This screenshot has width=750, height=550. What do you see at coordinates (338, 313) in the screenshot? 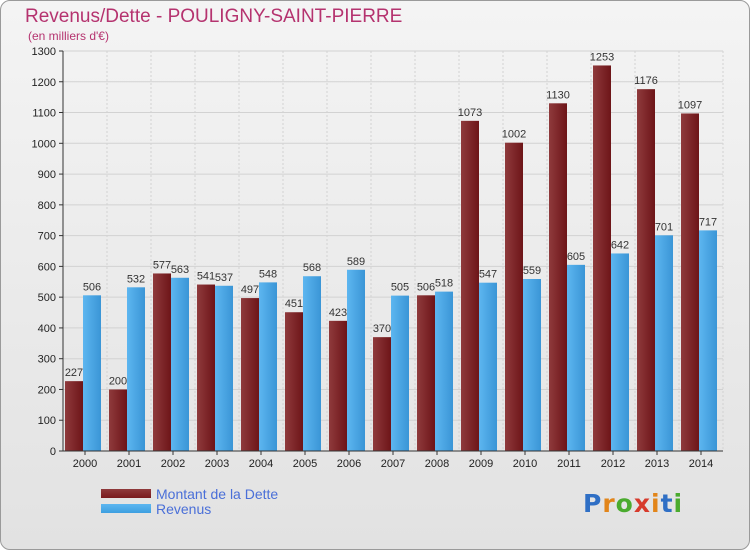
I see `data-label-dette: 423` at bounding box center [338, 313].